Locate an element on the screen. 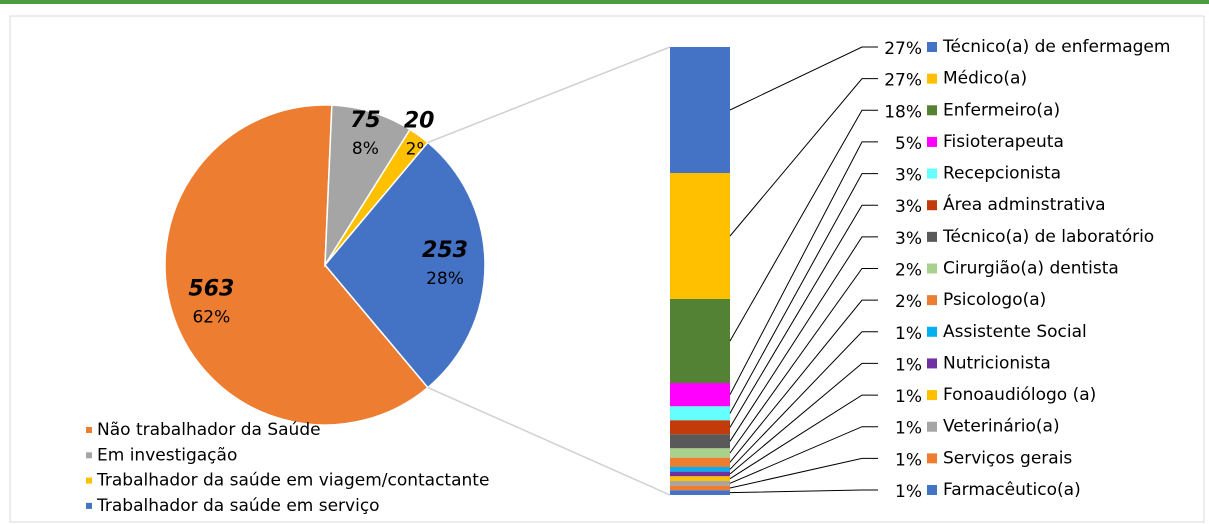  legend-label: Em investigação is located at coordinates (167, 455).